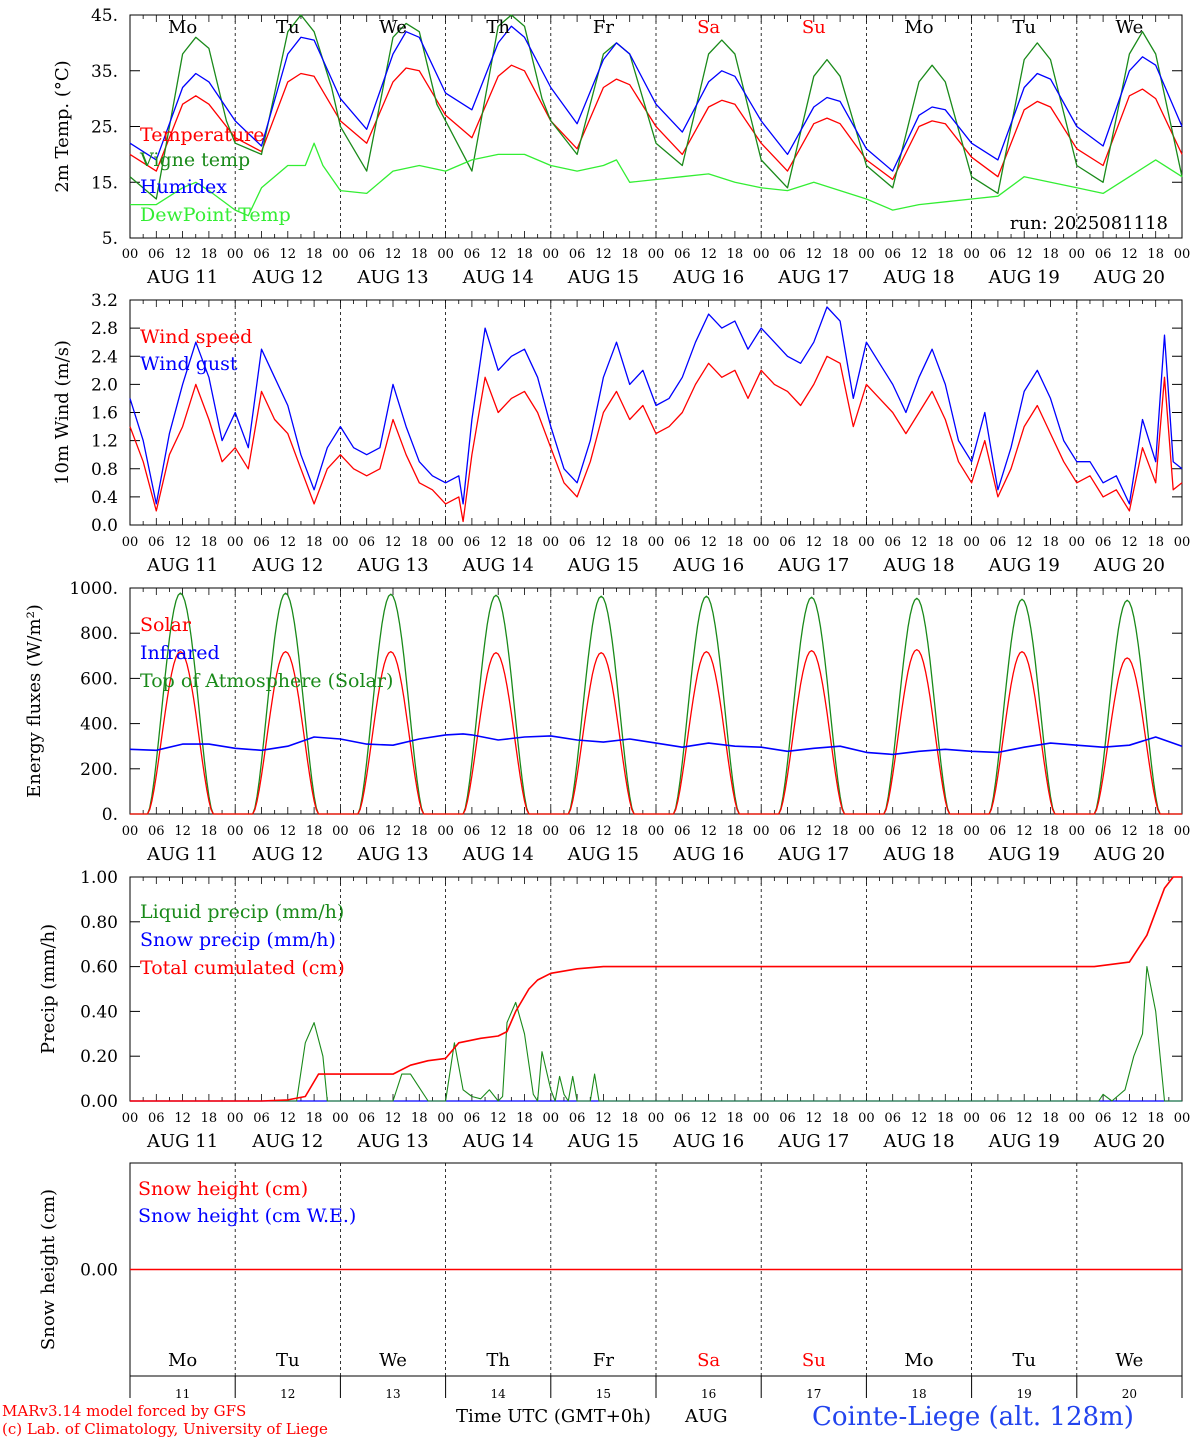 This screenshot has height=1440, width=1194. I want to click on weekday-label: Tu, so click(1024, 1360).